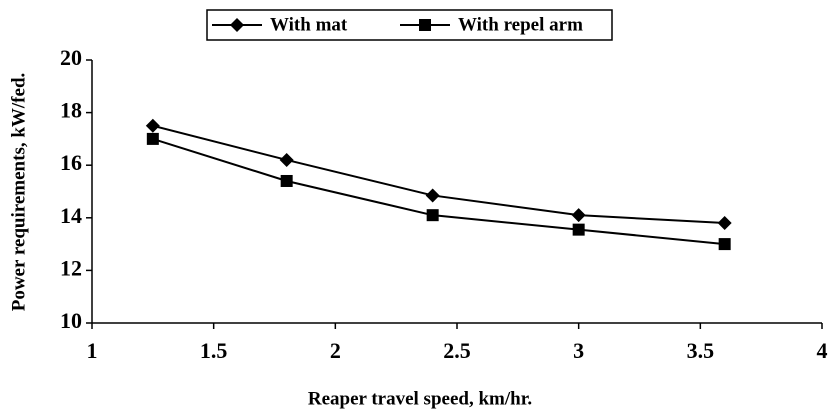 This screenshot has height=418, width=836. I want to click on x-tick-label: 1, so click(92, 350).